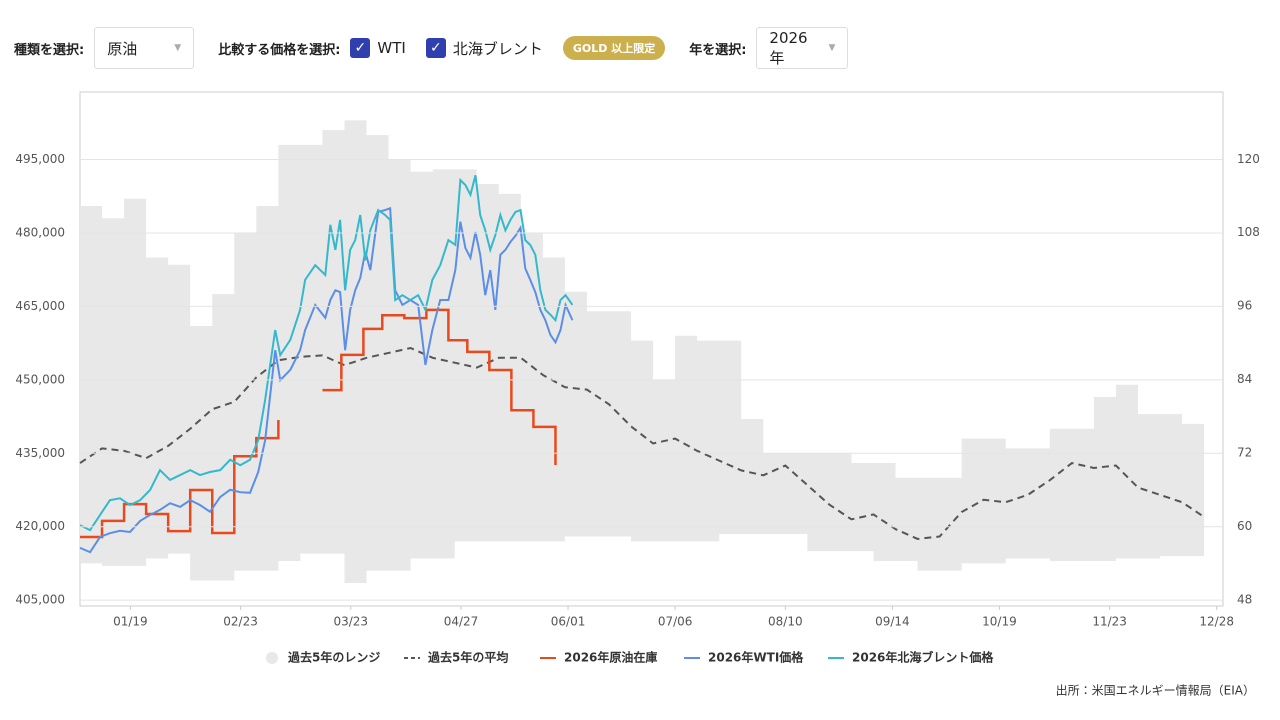 Image resolution: width=1280 pixels, height=720 pixels. I want to click on y-tick-label: 495,000, so click(40, 159).